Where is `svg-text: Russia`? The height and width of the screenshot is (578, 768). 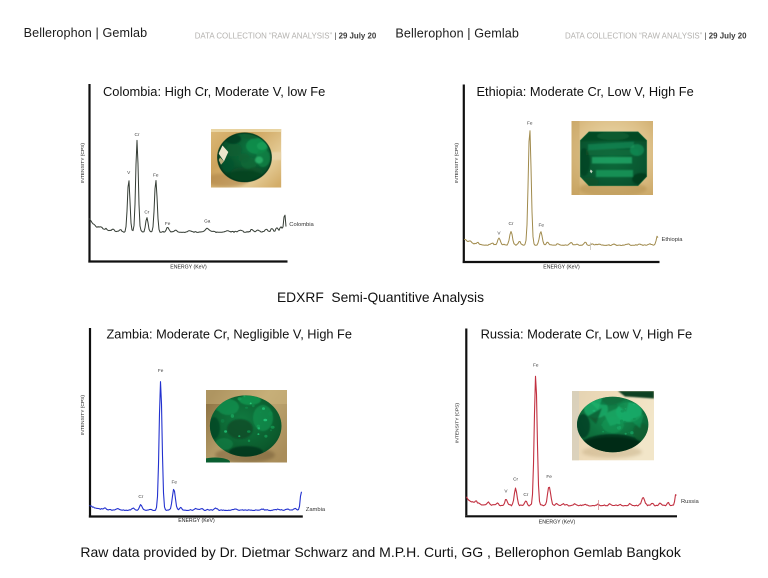
svg-text: Russia is located at coordinates (690, 502).